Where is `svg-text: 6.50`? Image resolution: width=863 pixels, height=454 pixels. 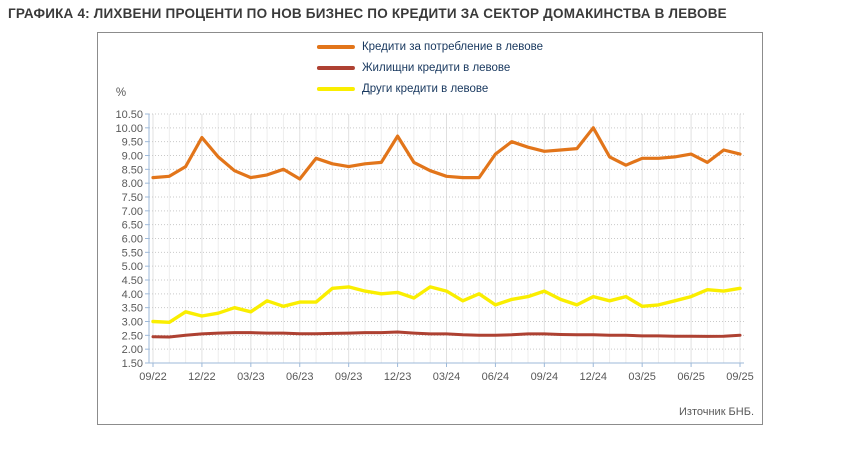 svg-text: 6.50 is located at coordinates (132, 226).